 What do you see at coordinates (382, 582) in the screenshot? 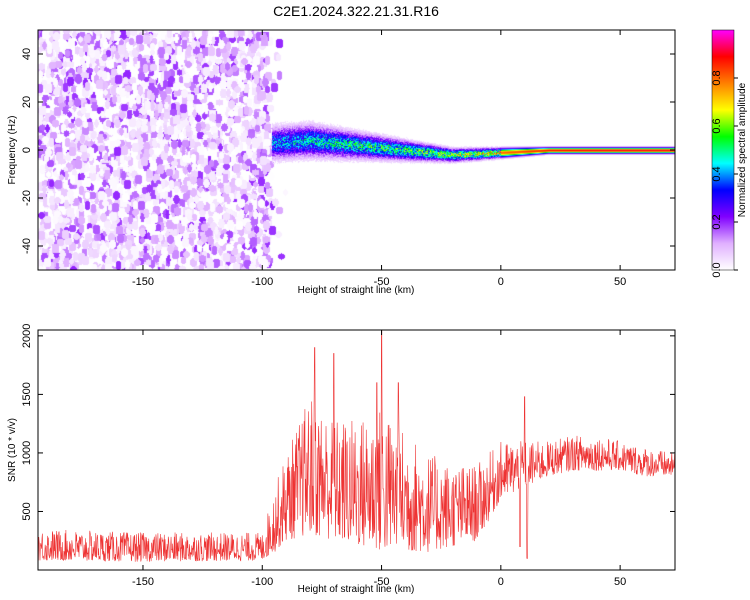
I see `snr-x-tick-label: -50` at bounding box center [382, 582].